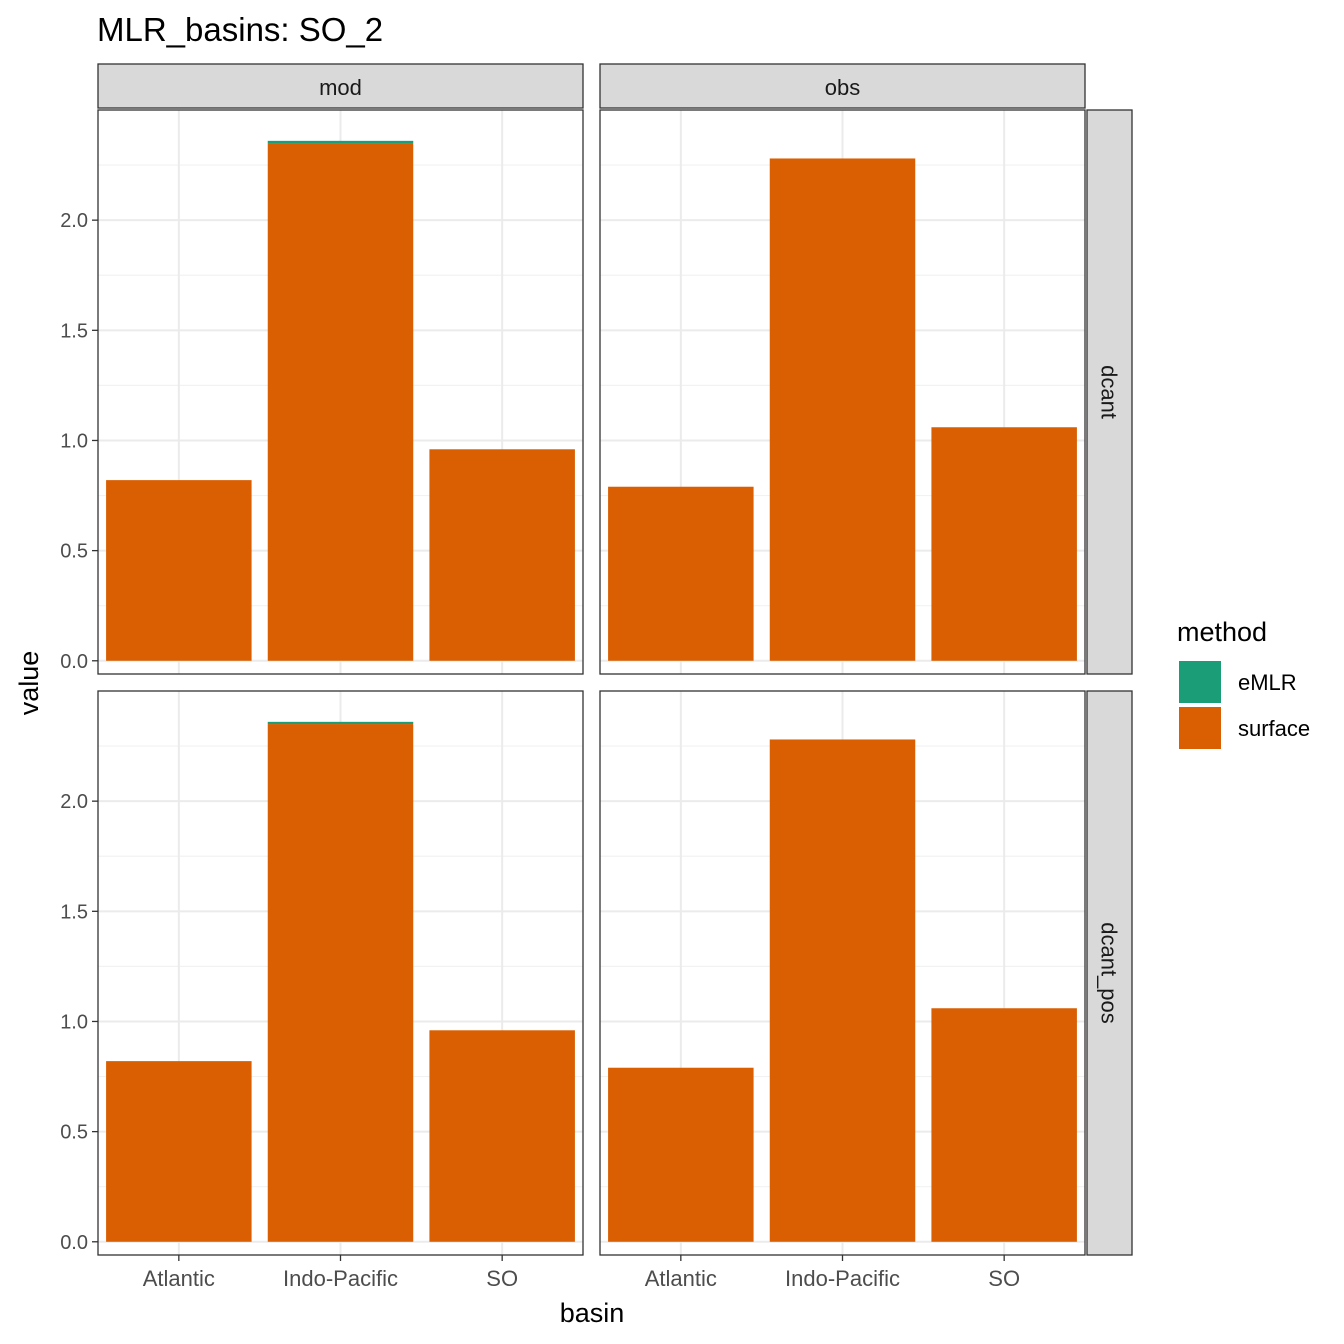 This screenshot has height=1344, width=1344. I want to click on facet-strip-dcant, so click(1109, 392).